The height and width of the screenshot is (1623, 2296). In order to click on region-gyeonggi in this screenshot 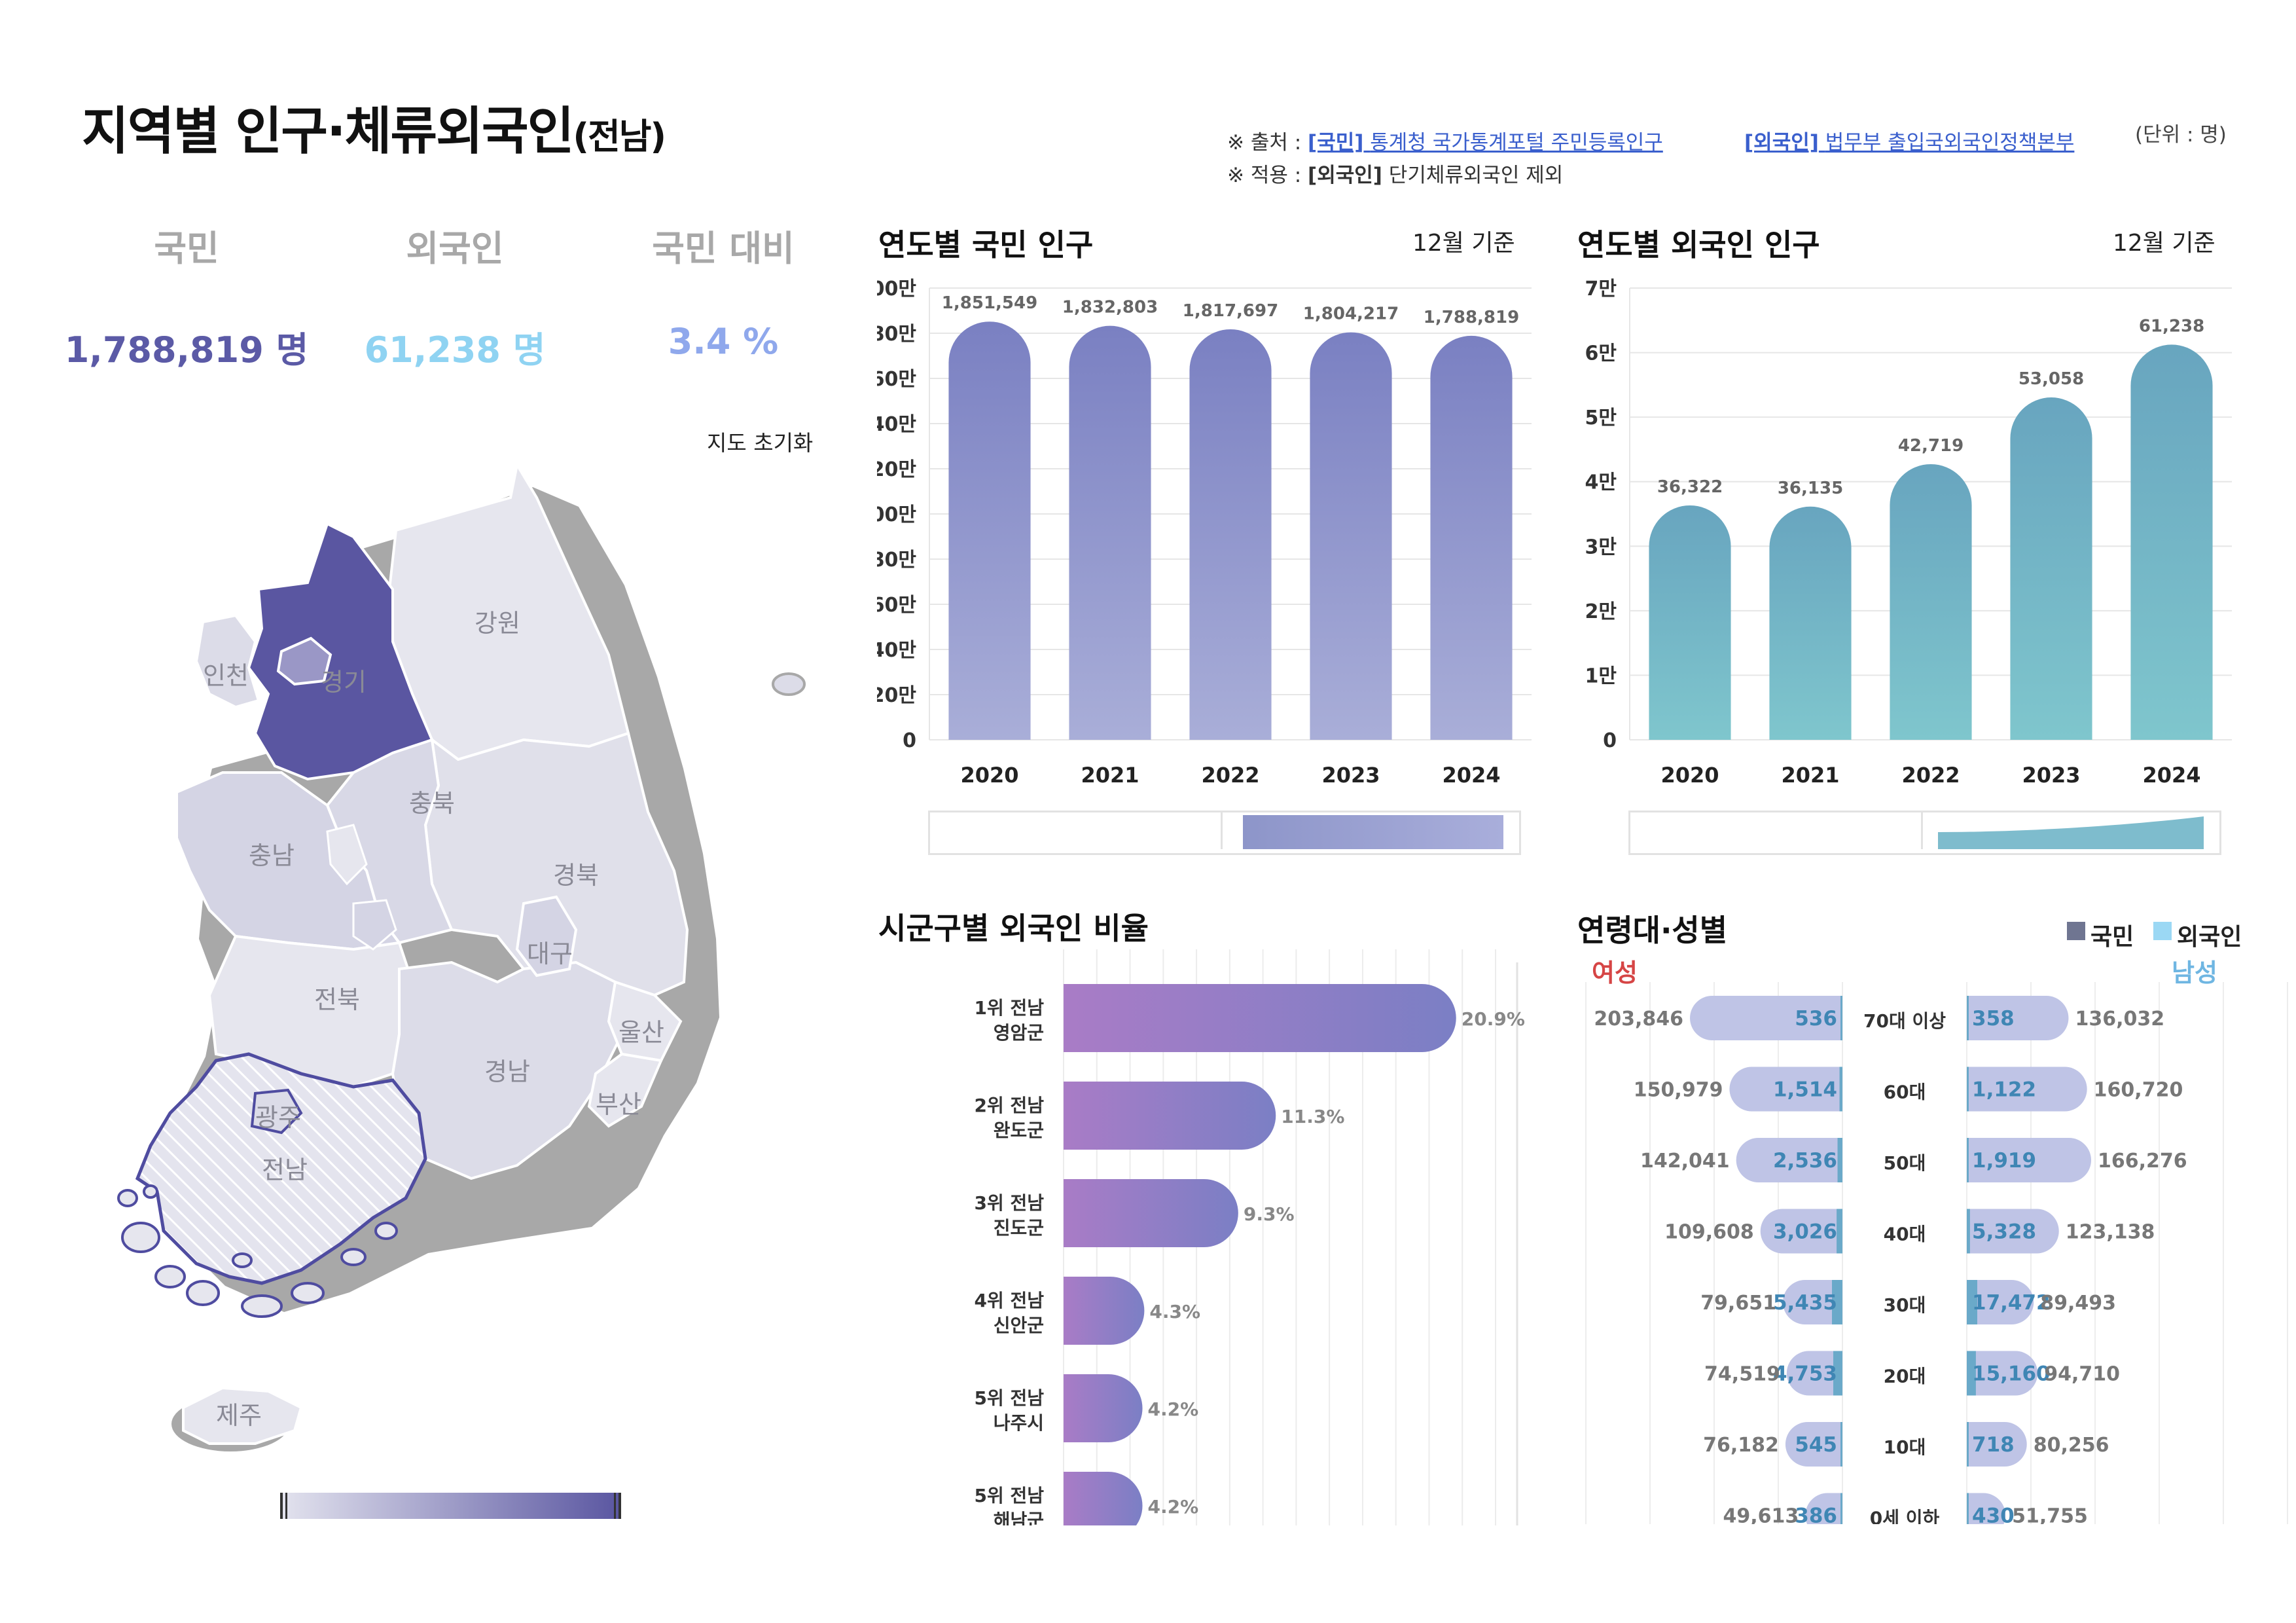, I will do `click(340, 651)`.